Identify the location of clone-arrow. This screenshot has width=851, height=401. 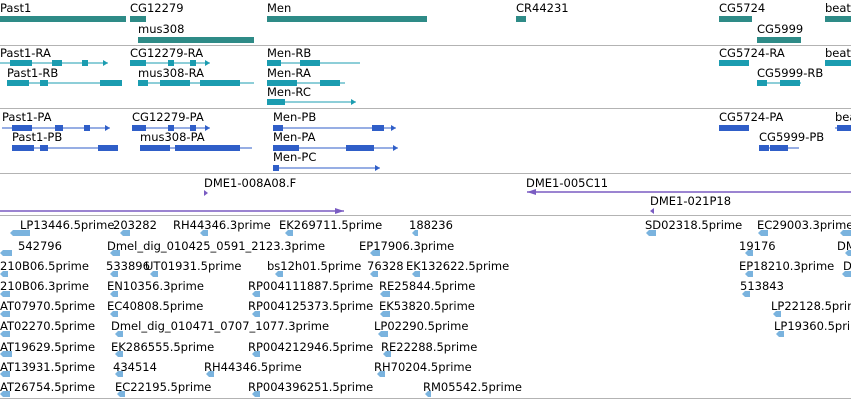
(339, 211).